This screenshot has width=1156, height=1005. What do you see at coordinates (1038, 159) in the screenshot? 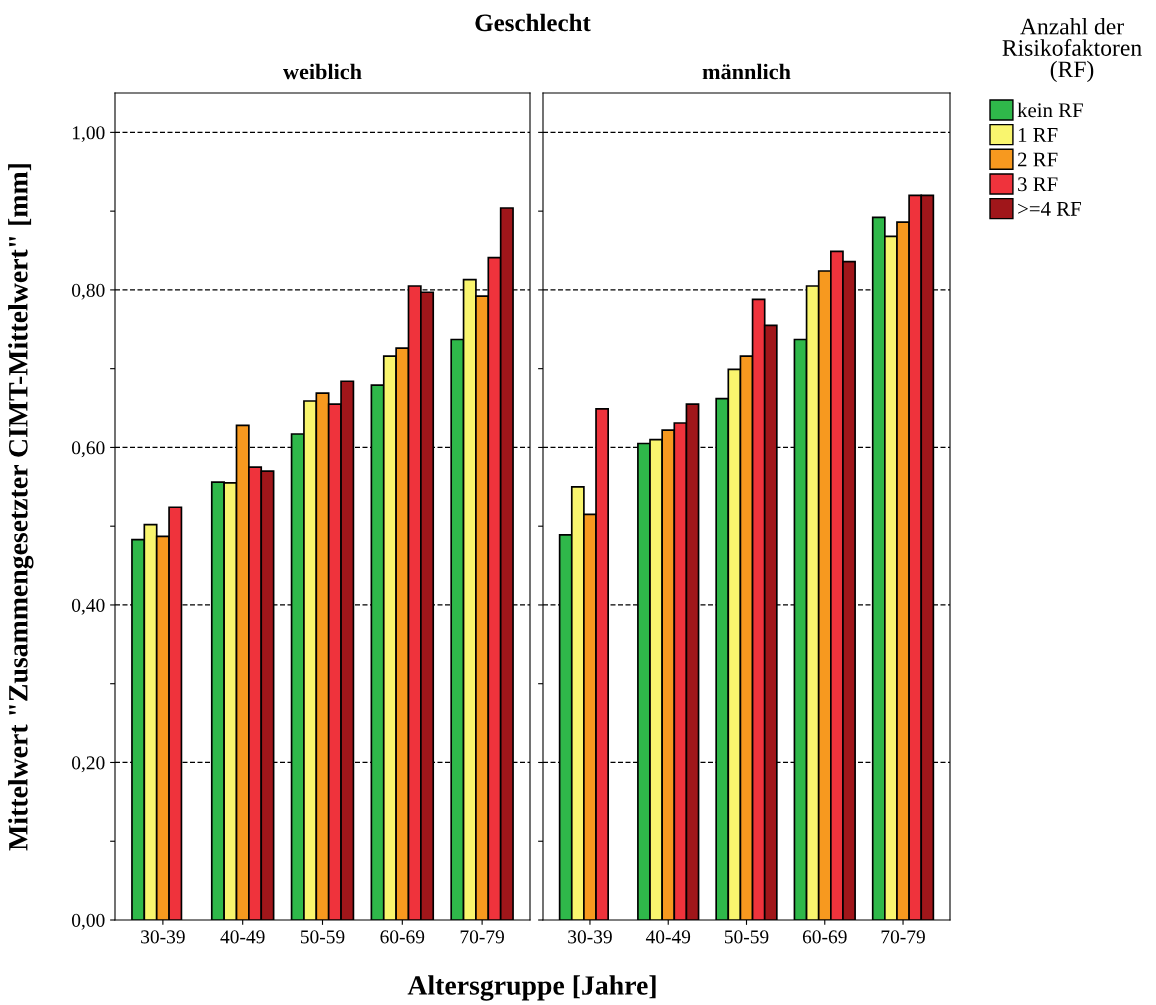
I see `legend-label: 2 RF` at bounding box center [1038, 159].